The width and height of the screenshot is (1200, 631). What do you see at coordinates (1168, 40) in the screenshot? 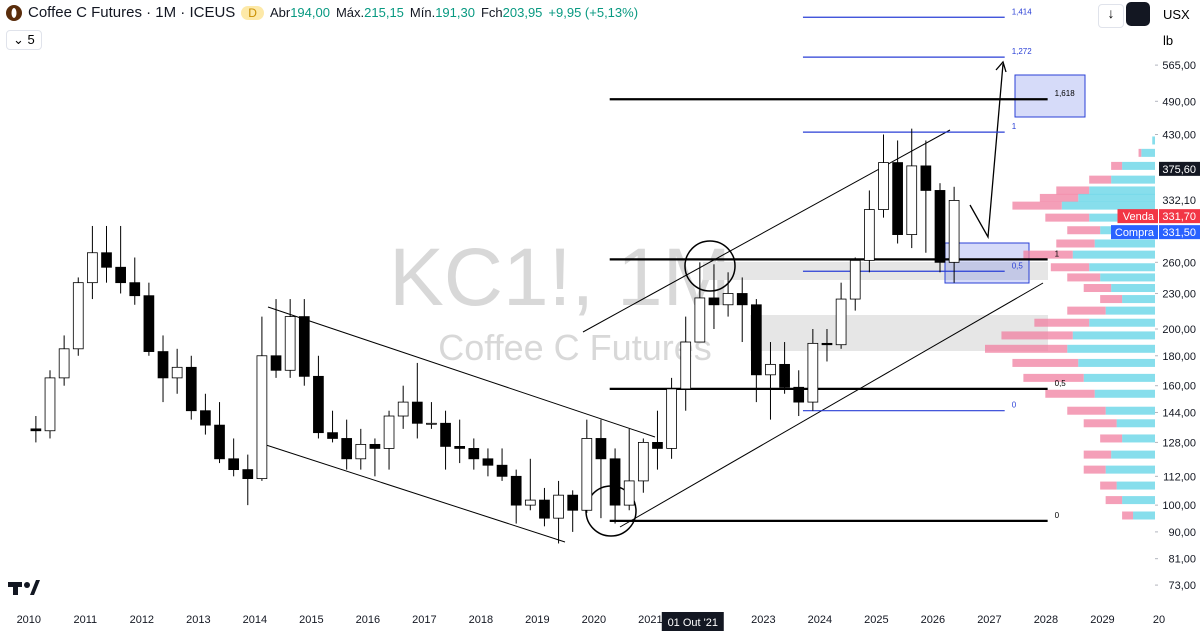
I see `unit: lb` at bounding box center [1168, 40].